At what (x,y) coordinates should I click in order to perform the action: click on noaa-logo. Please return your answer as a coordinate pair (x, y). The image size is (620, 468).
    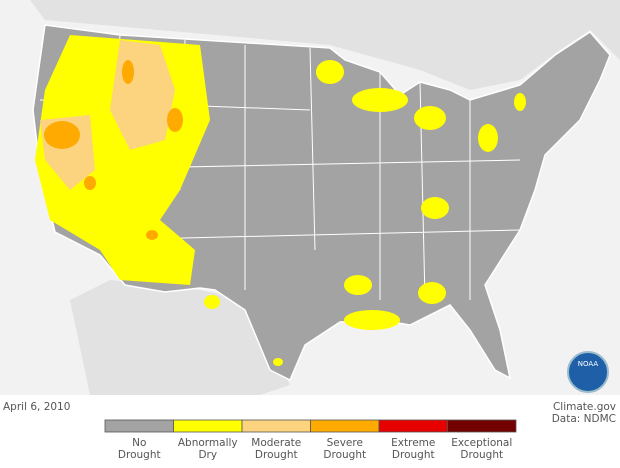
    Looking at the image, I should click on (588, 372).